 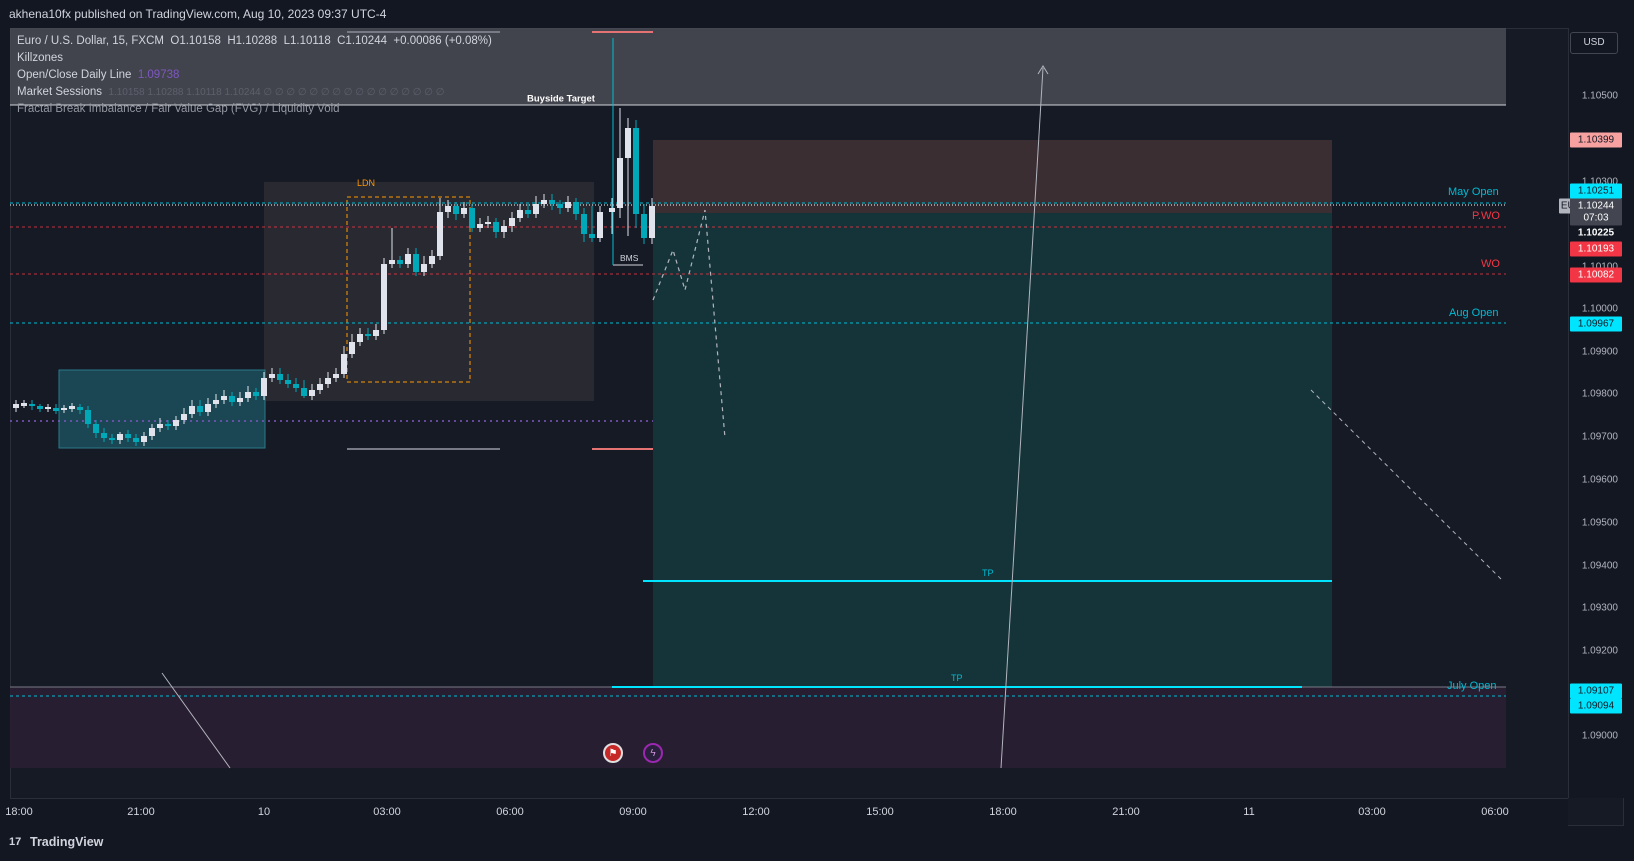 What do you see at coordinates (15, 842) in the screenshot?
I see `tradingview-logo-icon: 17` at bounding box center [15, 842].